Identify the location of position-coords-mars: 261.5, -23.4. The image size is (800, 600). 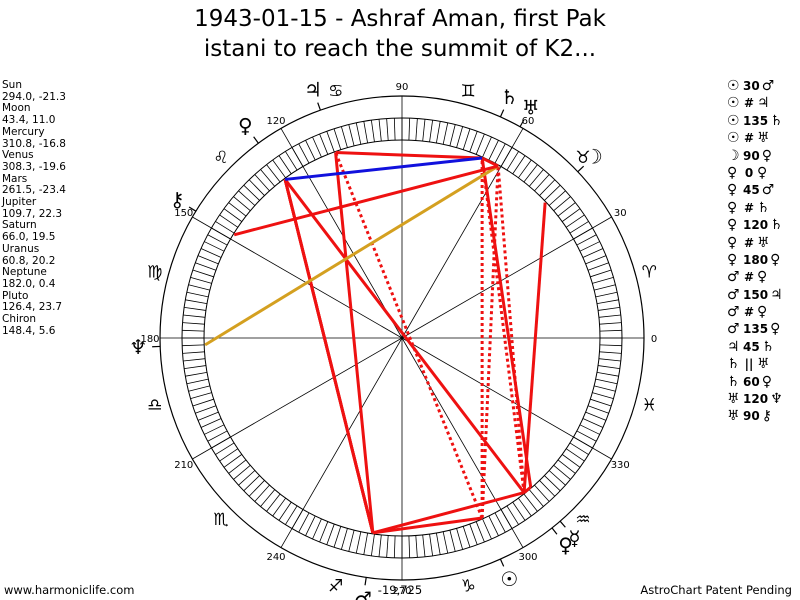
(34, 190).